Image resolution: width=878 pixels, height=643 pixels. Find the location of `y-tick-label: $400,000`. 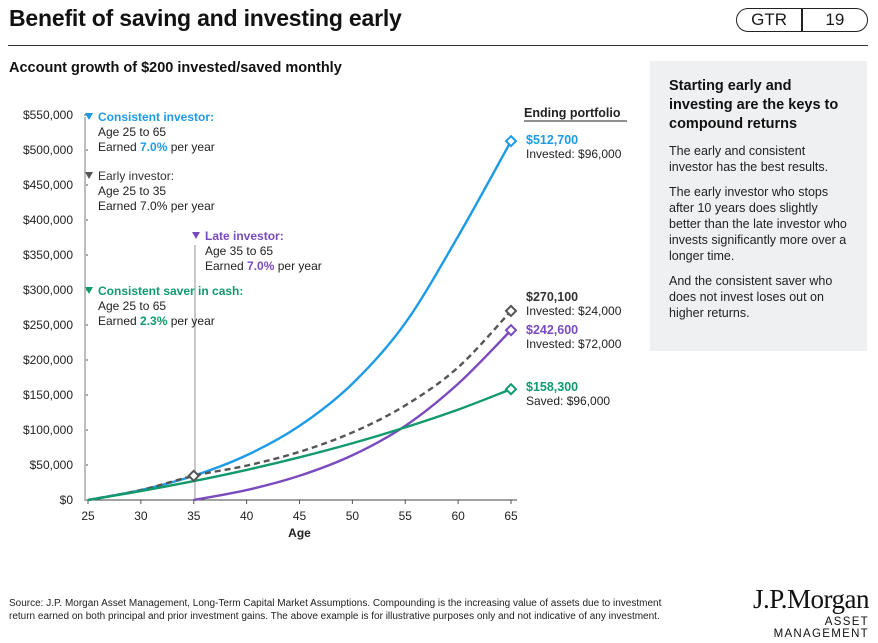

y-tick-label: $400,000 is located at coordinates (48, 220).